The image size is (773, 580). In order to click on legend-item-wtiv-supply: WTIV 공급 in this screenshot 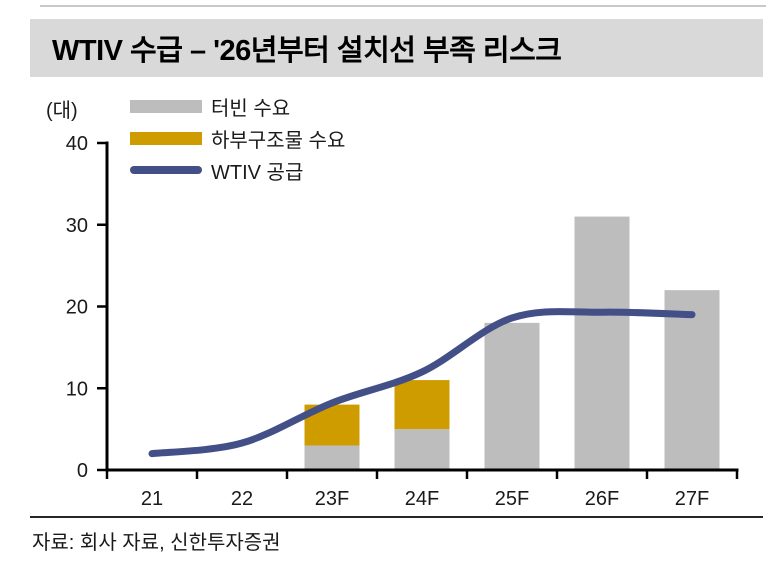, I will do `click(237, 170)`.